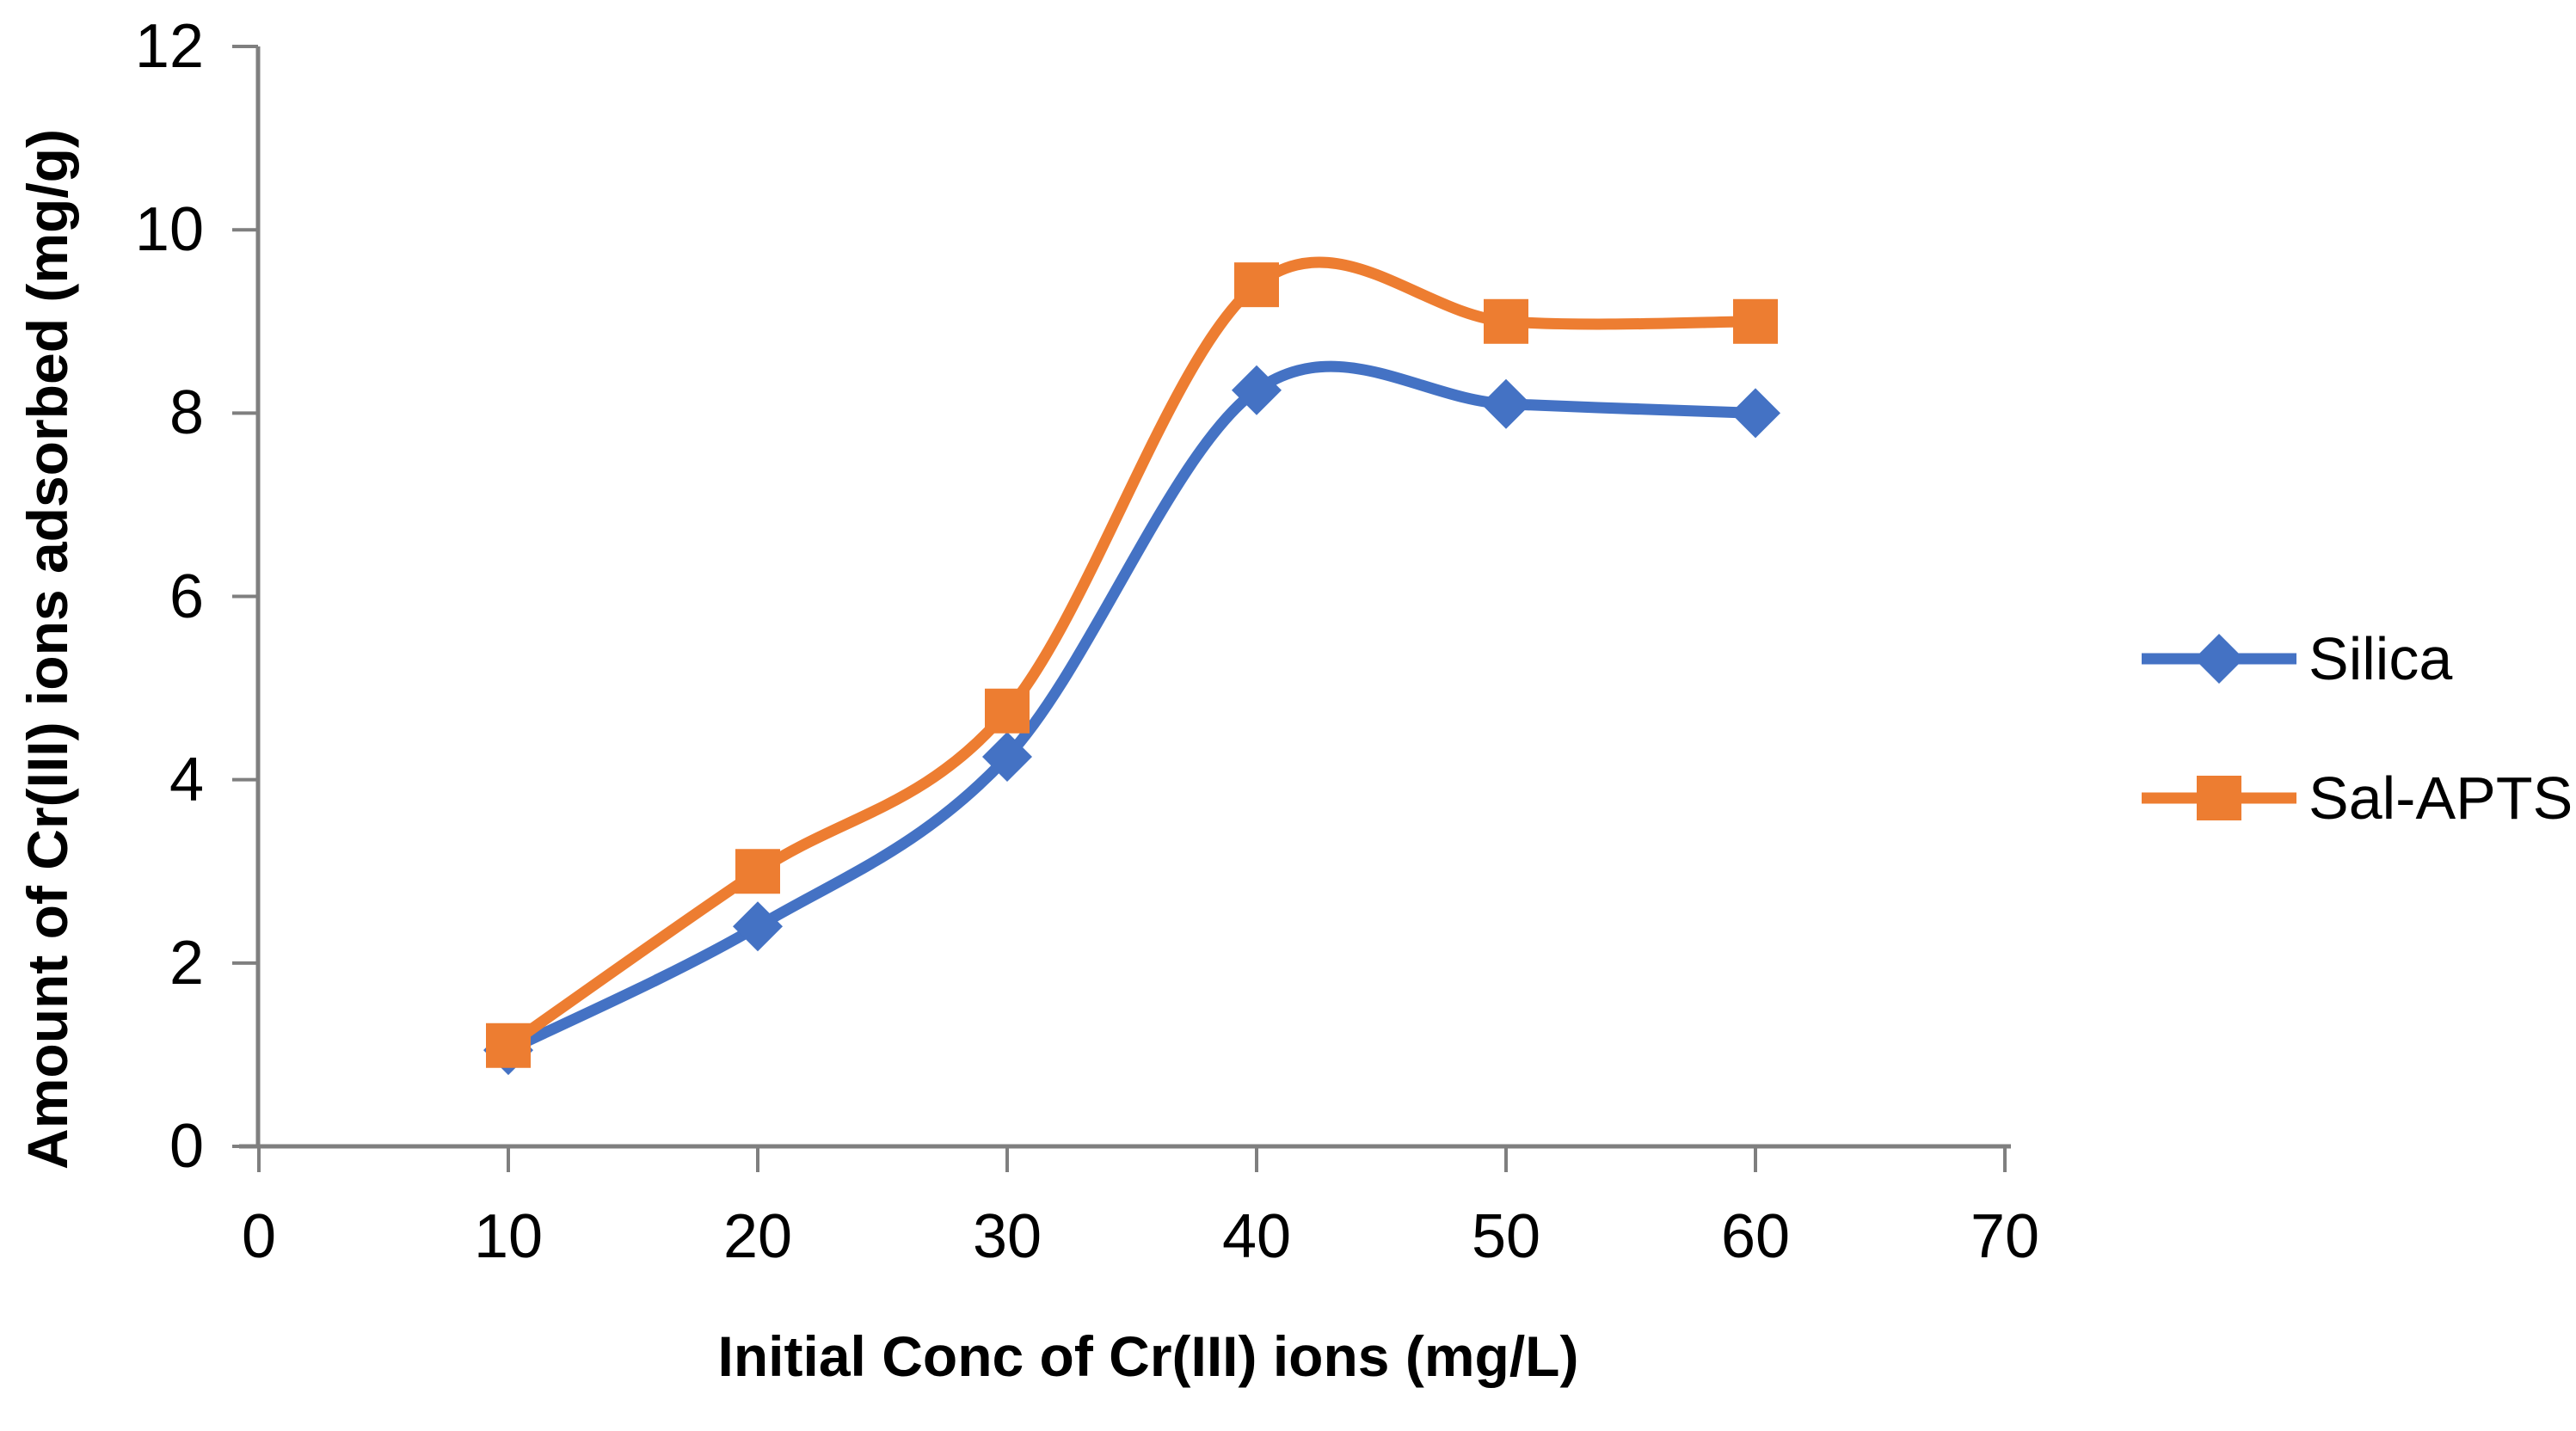  Describe the element at coordinates (186, 413) in the screenshot. I see `y-tick-label: 8` at that location.